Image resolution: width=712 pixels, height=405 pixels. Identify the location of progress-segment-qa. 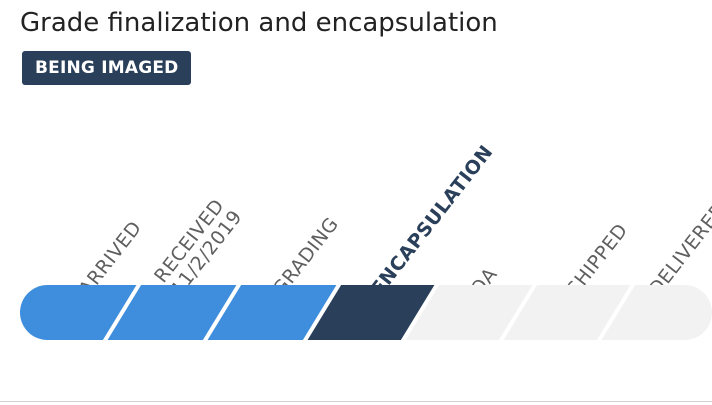
(469, 312).